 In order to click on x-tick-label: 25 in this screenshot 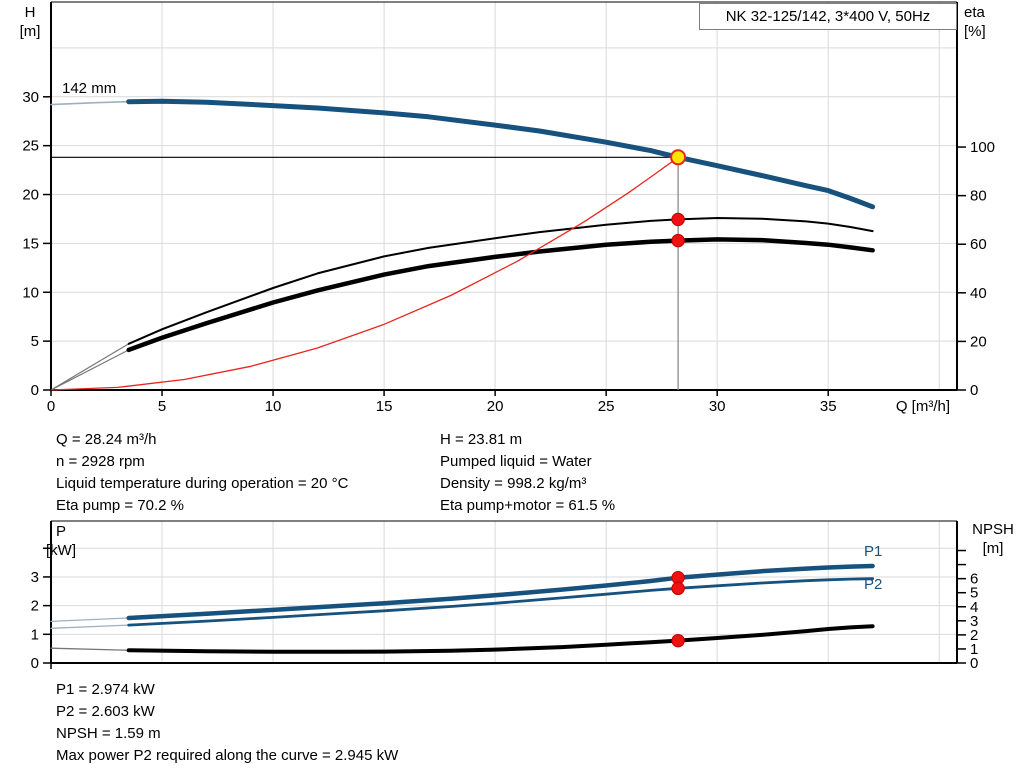, I will do `click(606, 406)`.